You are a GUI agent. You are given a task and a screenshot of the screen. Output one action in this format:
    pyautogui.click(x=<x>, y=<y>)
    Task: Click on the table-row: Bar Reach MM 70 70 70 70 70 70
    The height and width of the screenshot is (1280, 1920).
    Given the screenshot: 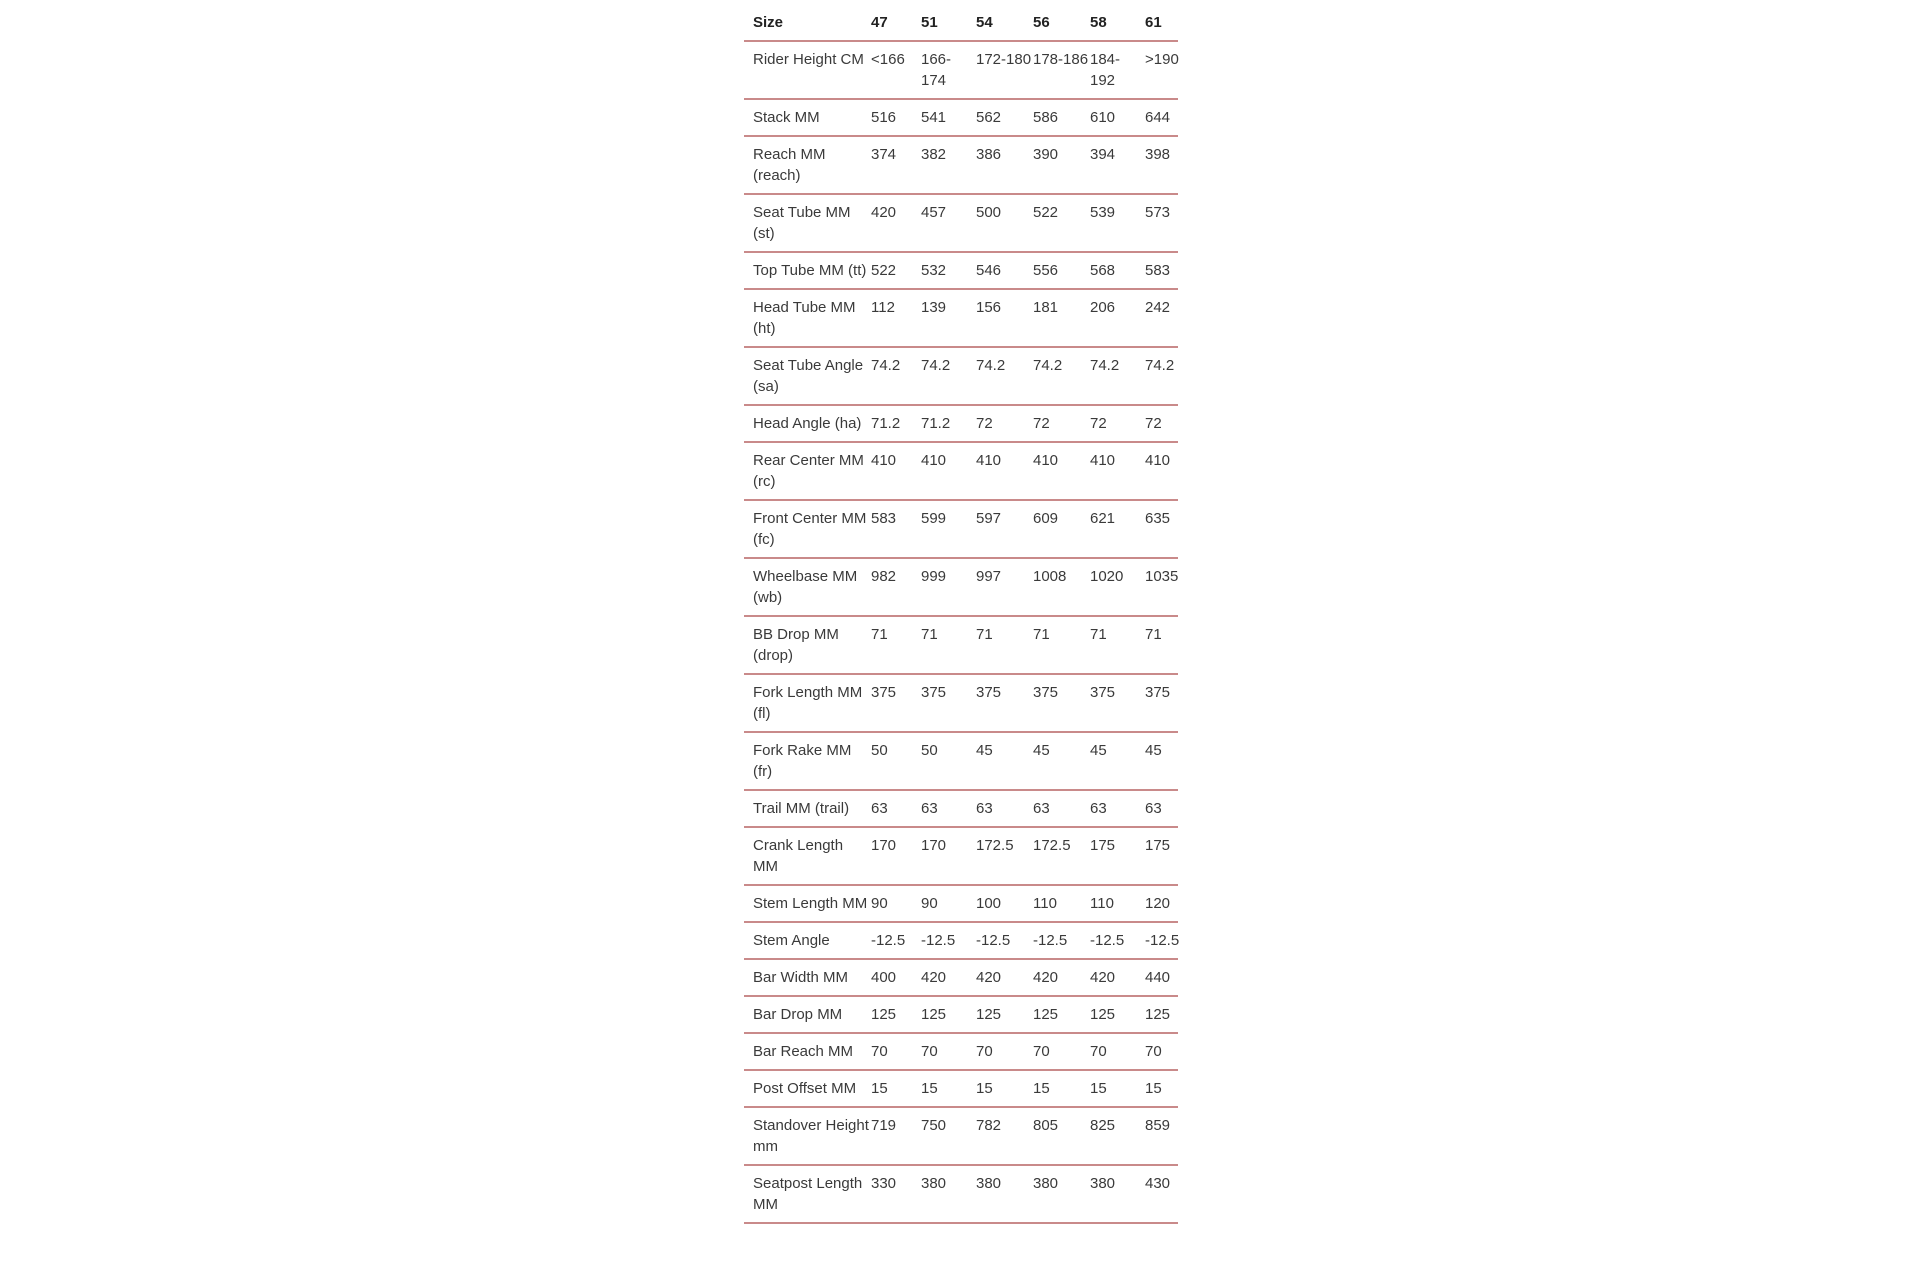 What is the action you would take?
    pyautogui.click(x=961, y=1052)
    